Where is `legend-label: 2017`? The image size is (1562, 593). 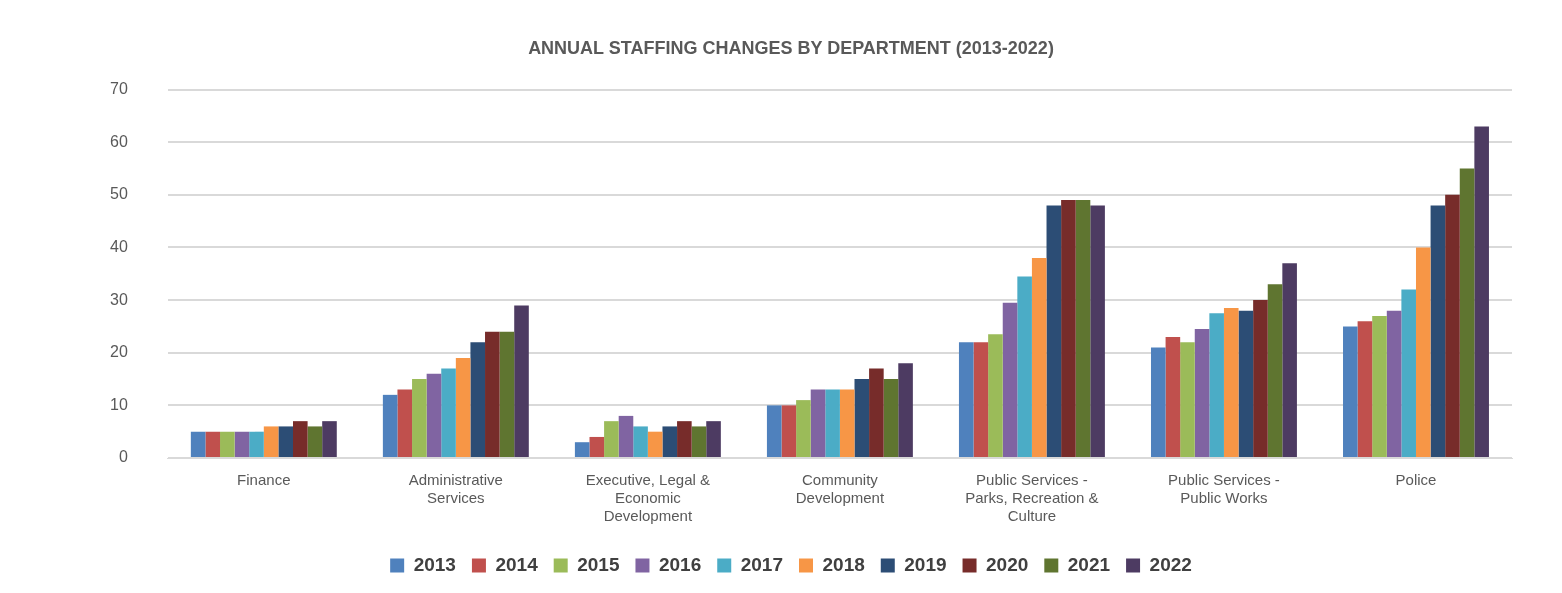 legend-label: 2017 is located at coordinates (762, 564).